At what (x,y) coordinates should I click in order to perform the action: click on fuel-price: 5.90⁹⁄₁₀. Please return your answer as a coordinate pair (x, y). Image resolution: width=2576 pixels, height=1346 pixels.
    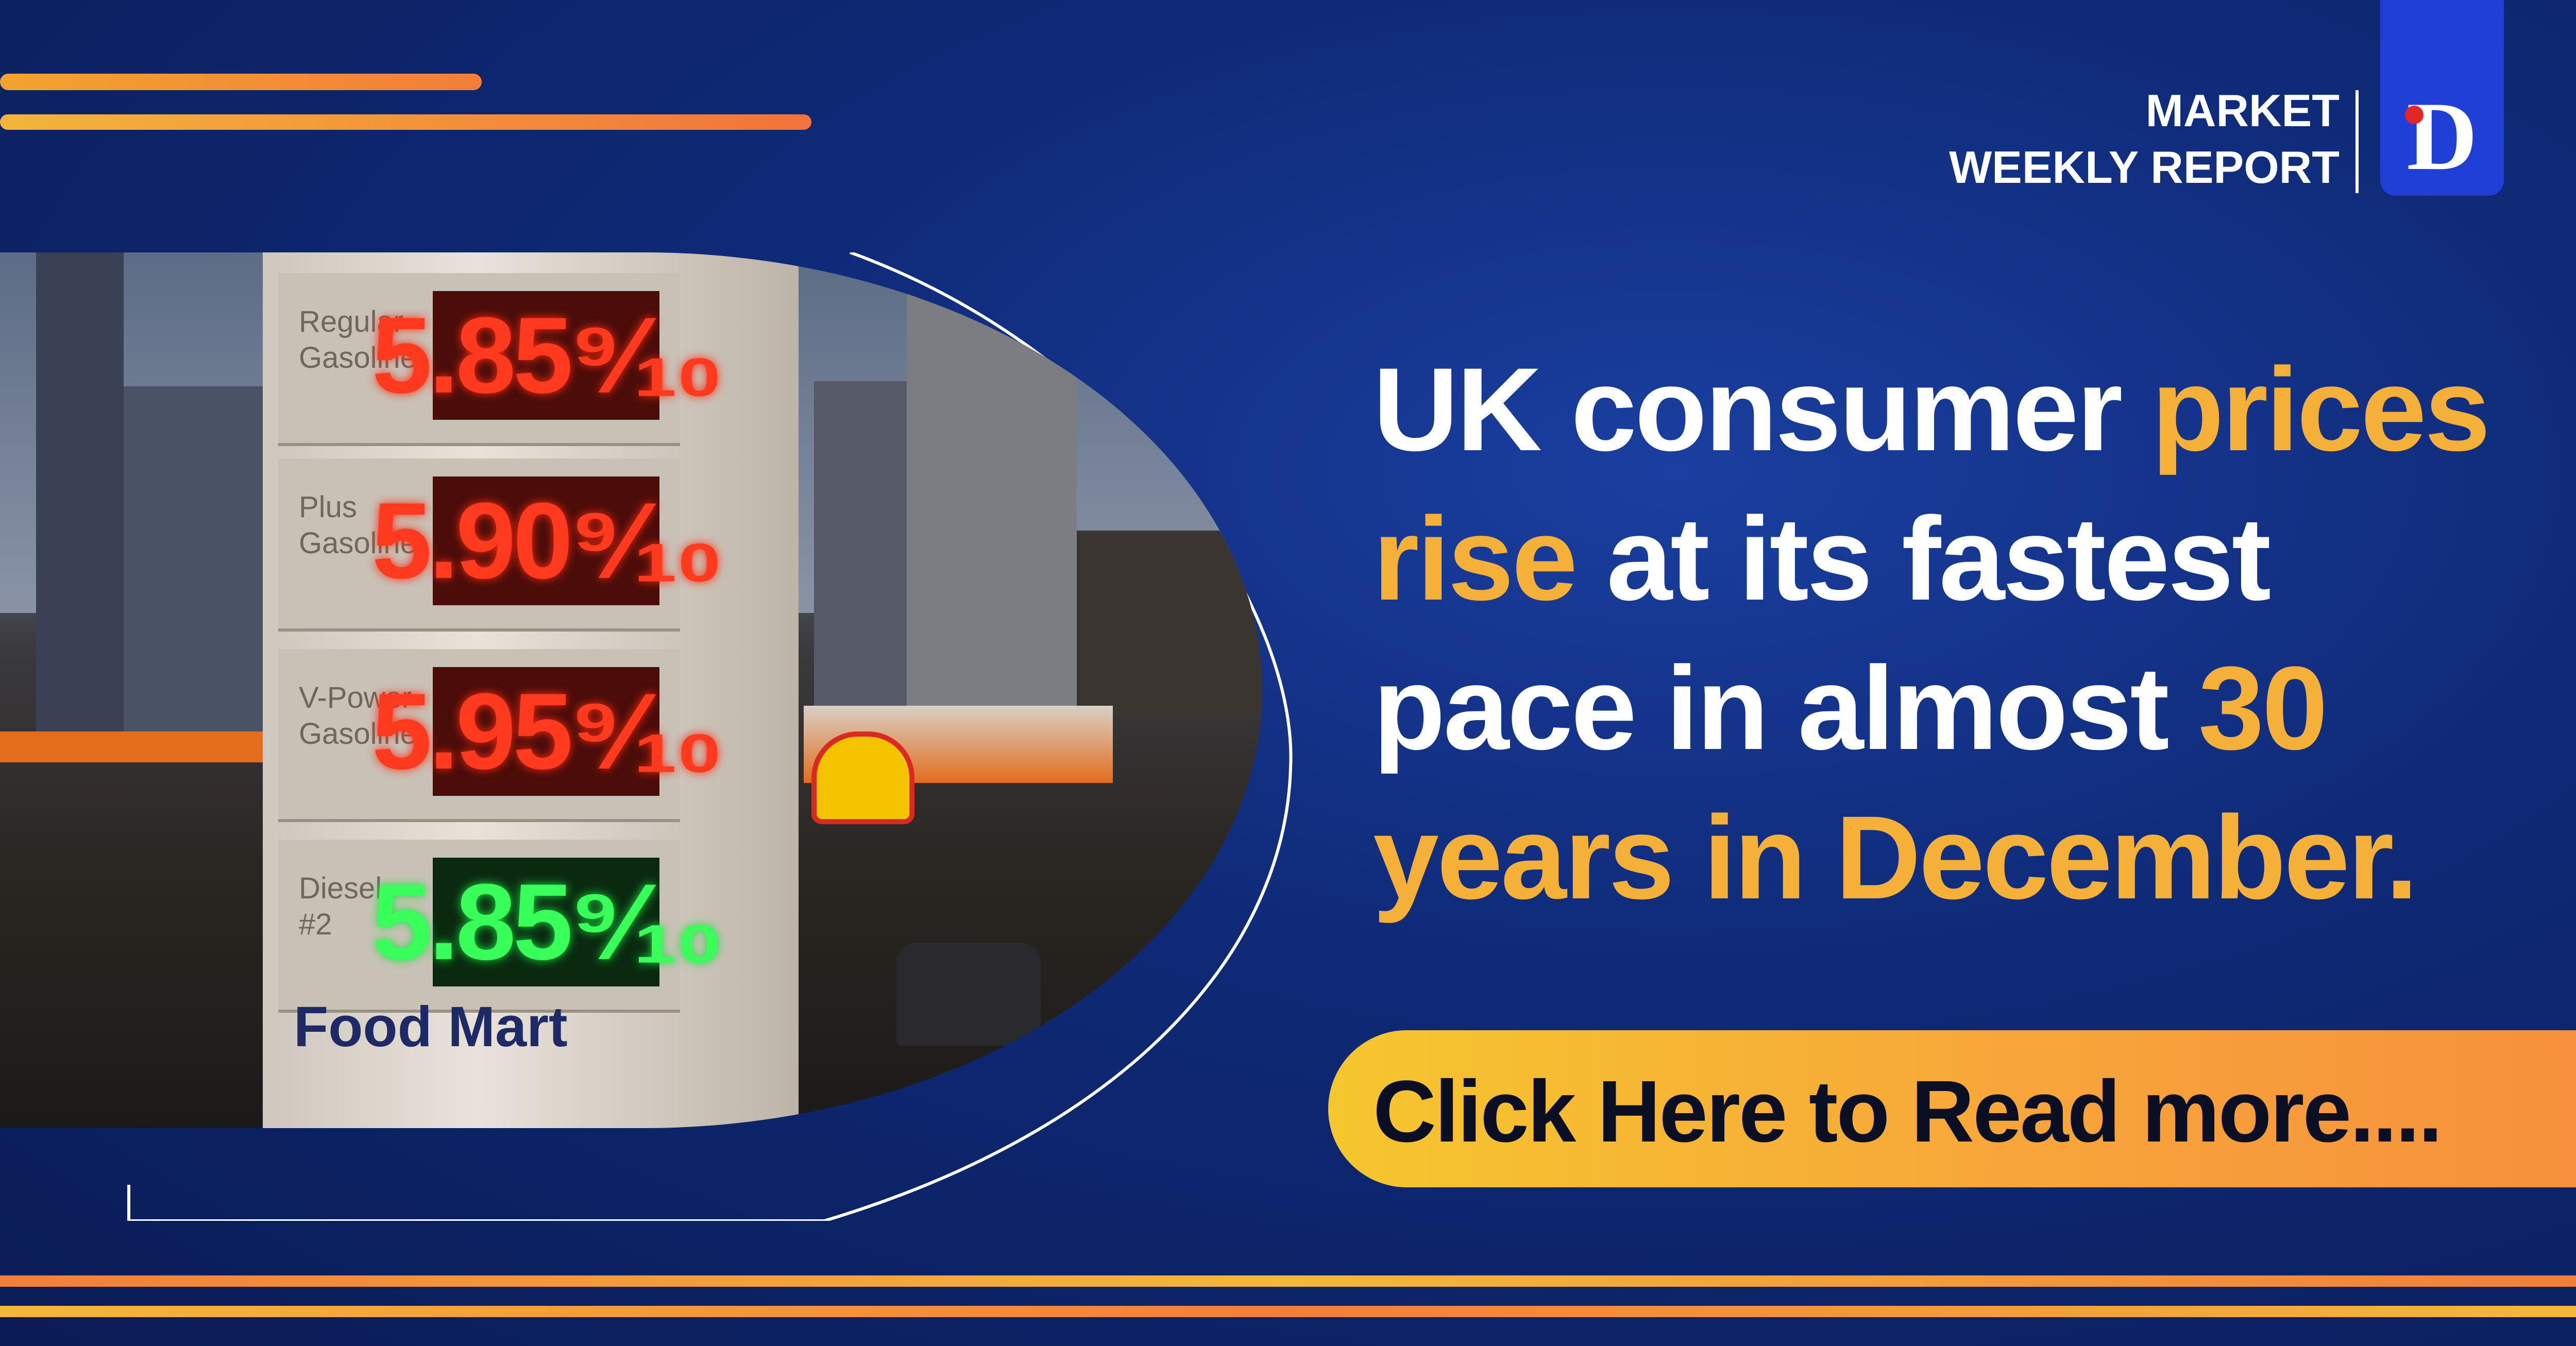
    Looking at the image, I should click on (548, 540).